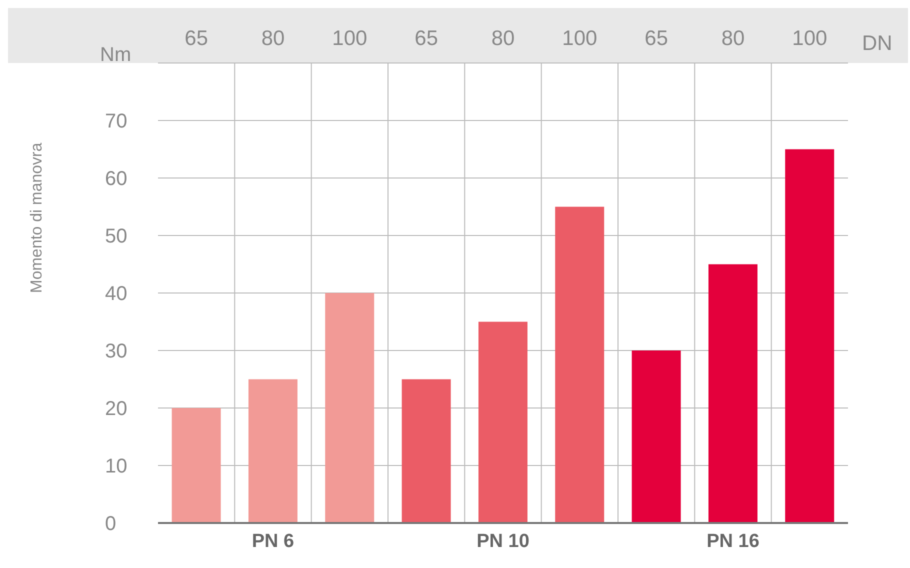 This screenshot has width=910, height=568. What do you see at coordinates (110, 524) in the screenshot?
I see `y-tick-label: 0` at bounding box center [110, 524].